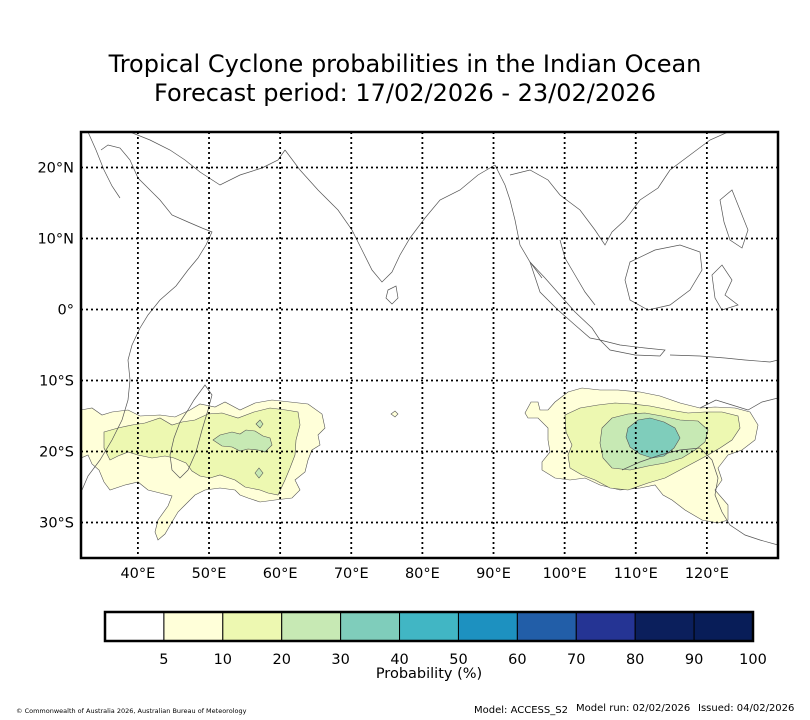  I want to click on coast-nusa-tenggara, so click(723, 358).